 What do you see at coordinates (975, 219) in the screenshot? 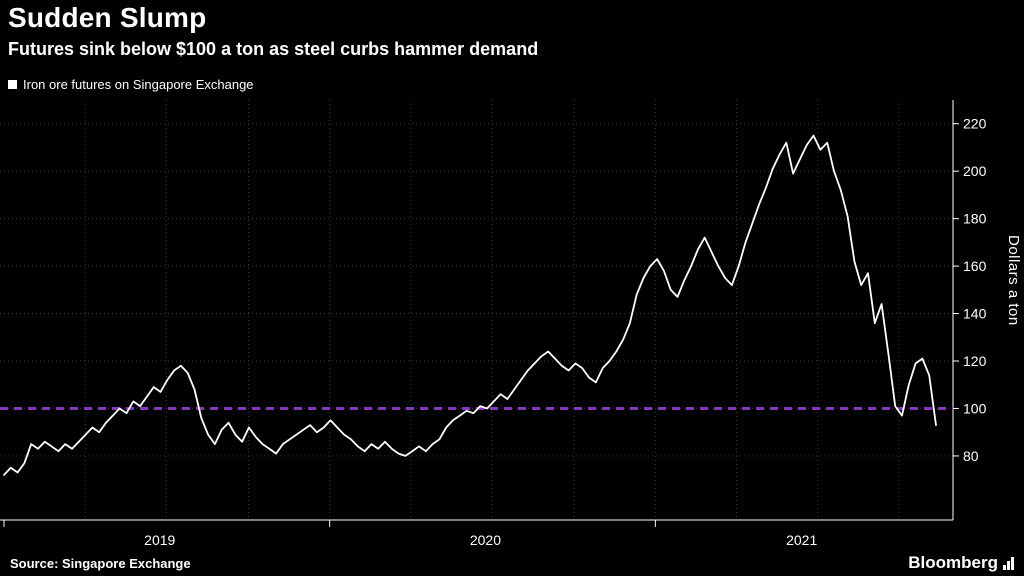
I see `svg-text: 180` at bounding box center [975, 219].